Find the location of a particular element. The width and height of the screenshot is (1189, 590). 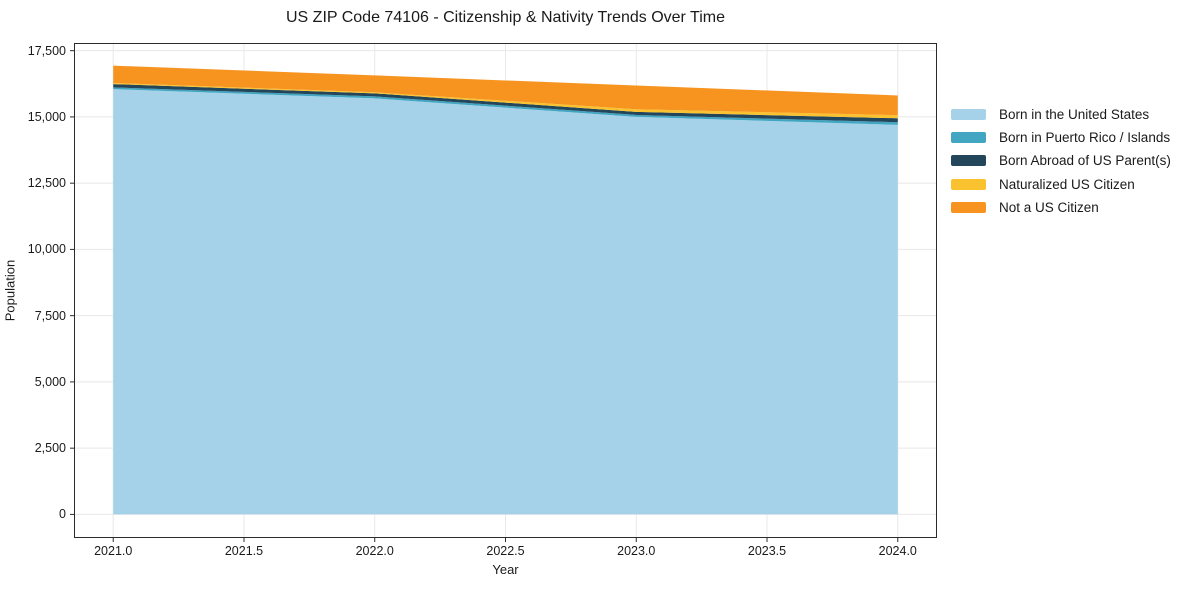

y-tick-label: 0 is located at coordinates (62, 514).